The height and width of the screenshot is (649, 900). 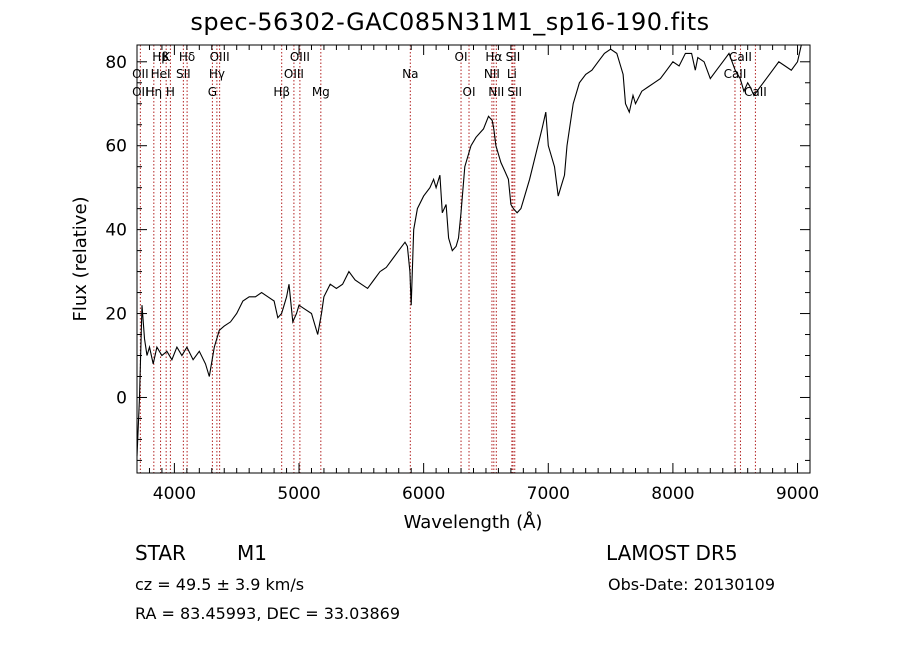 What do you see at coordinates (512, 74) in the screenshot?
I see `spectral-line-label: Li` at bounding box center [512, 74].